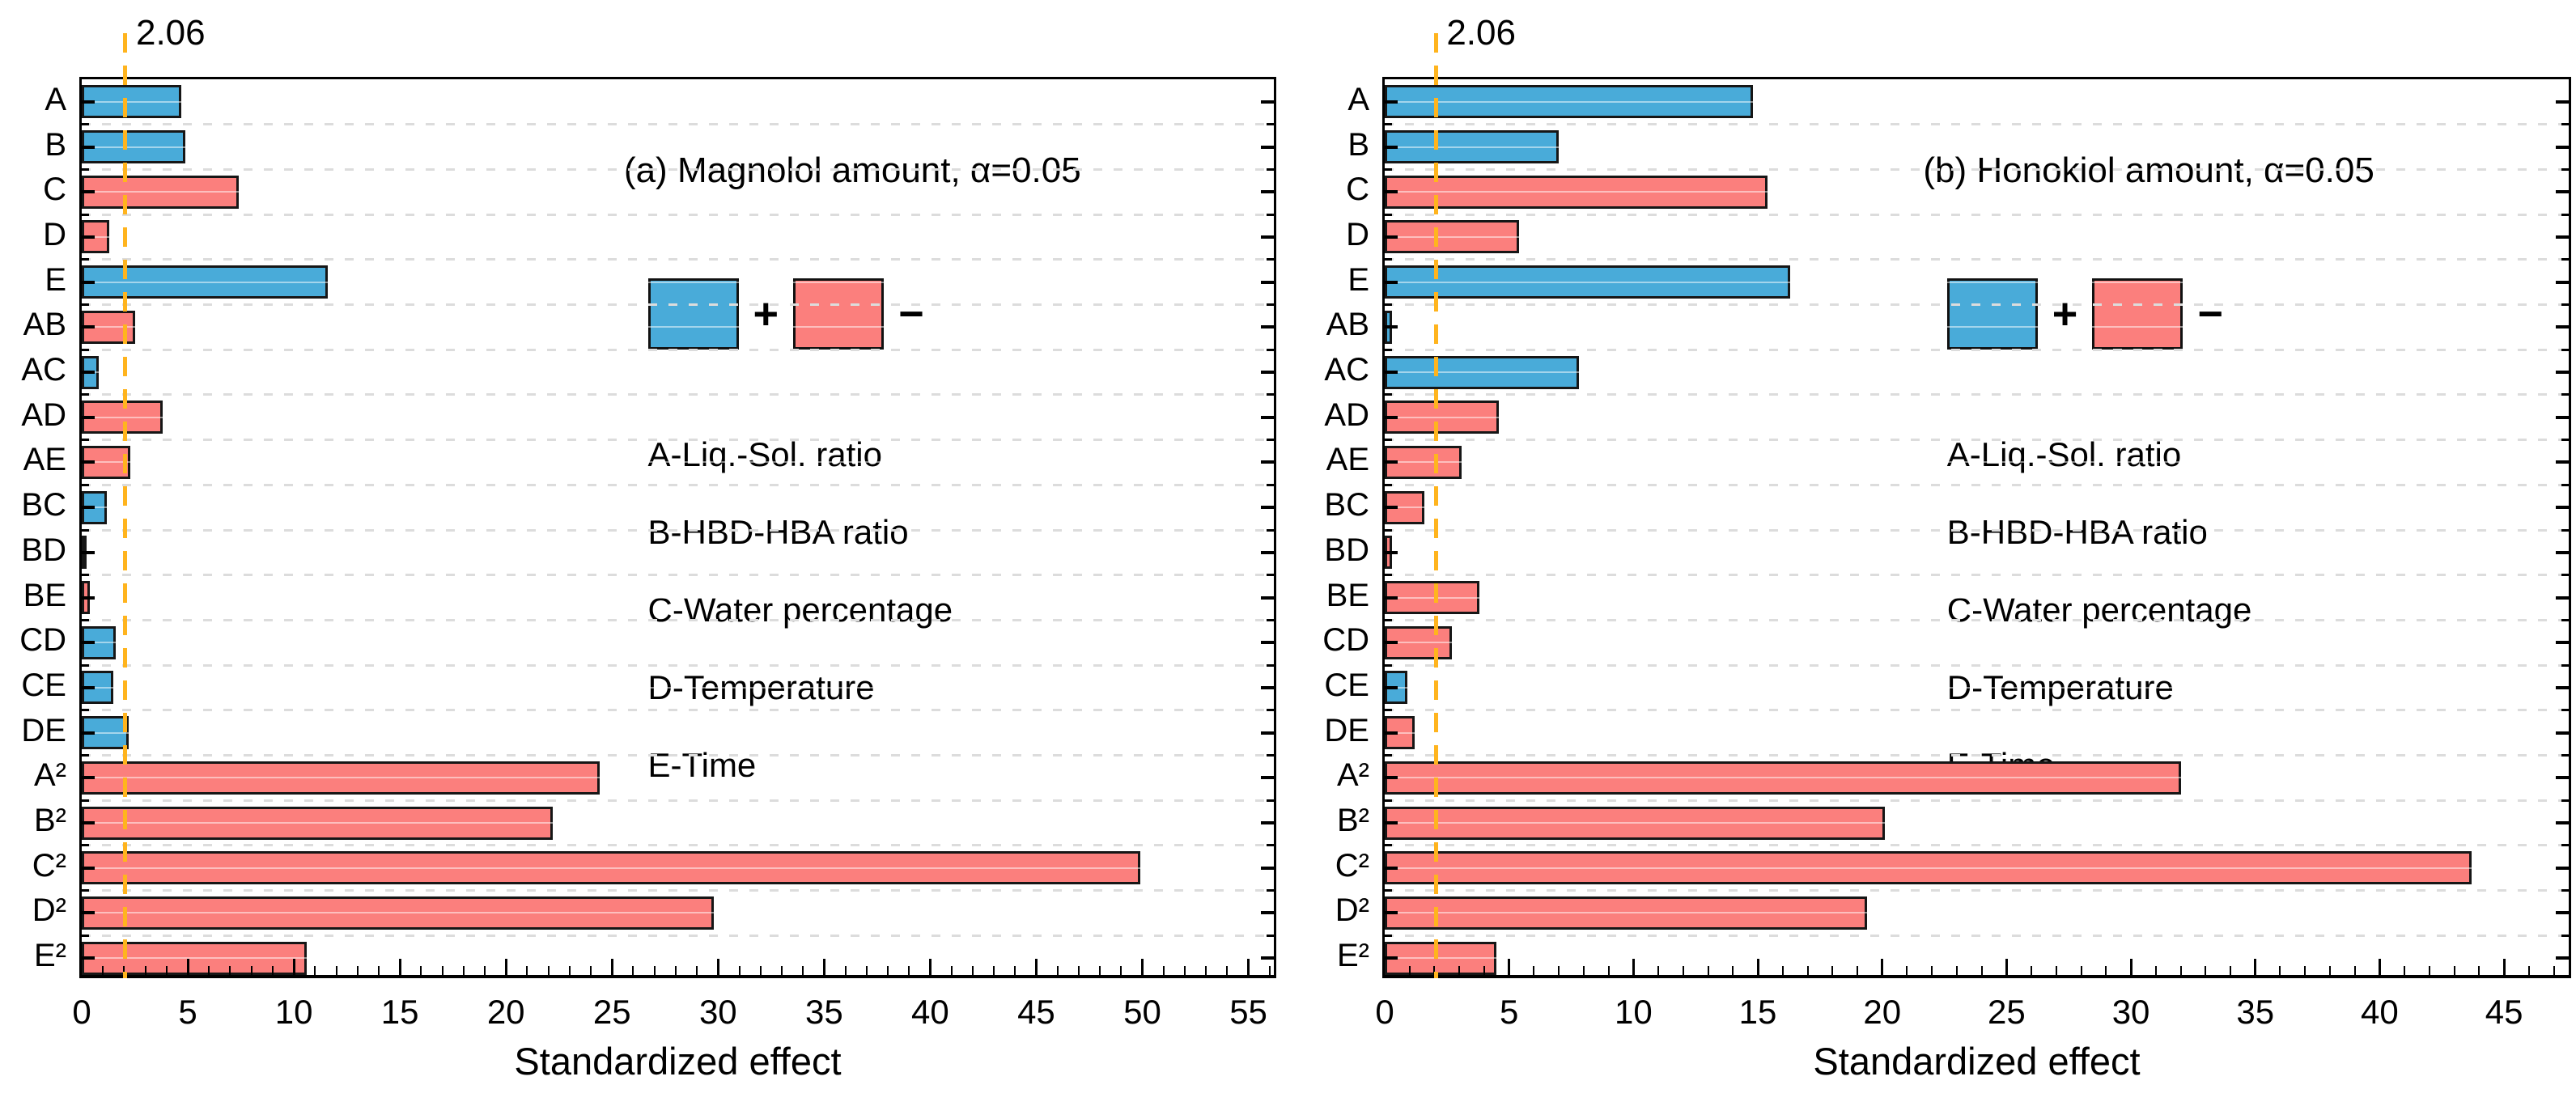 This screenshot has width=2576, height=1102. Describe the element at coordinates (839, 314) in the screenshot. I see `legend-negative-swatch` at that location.